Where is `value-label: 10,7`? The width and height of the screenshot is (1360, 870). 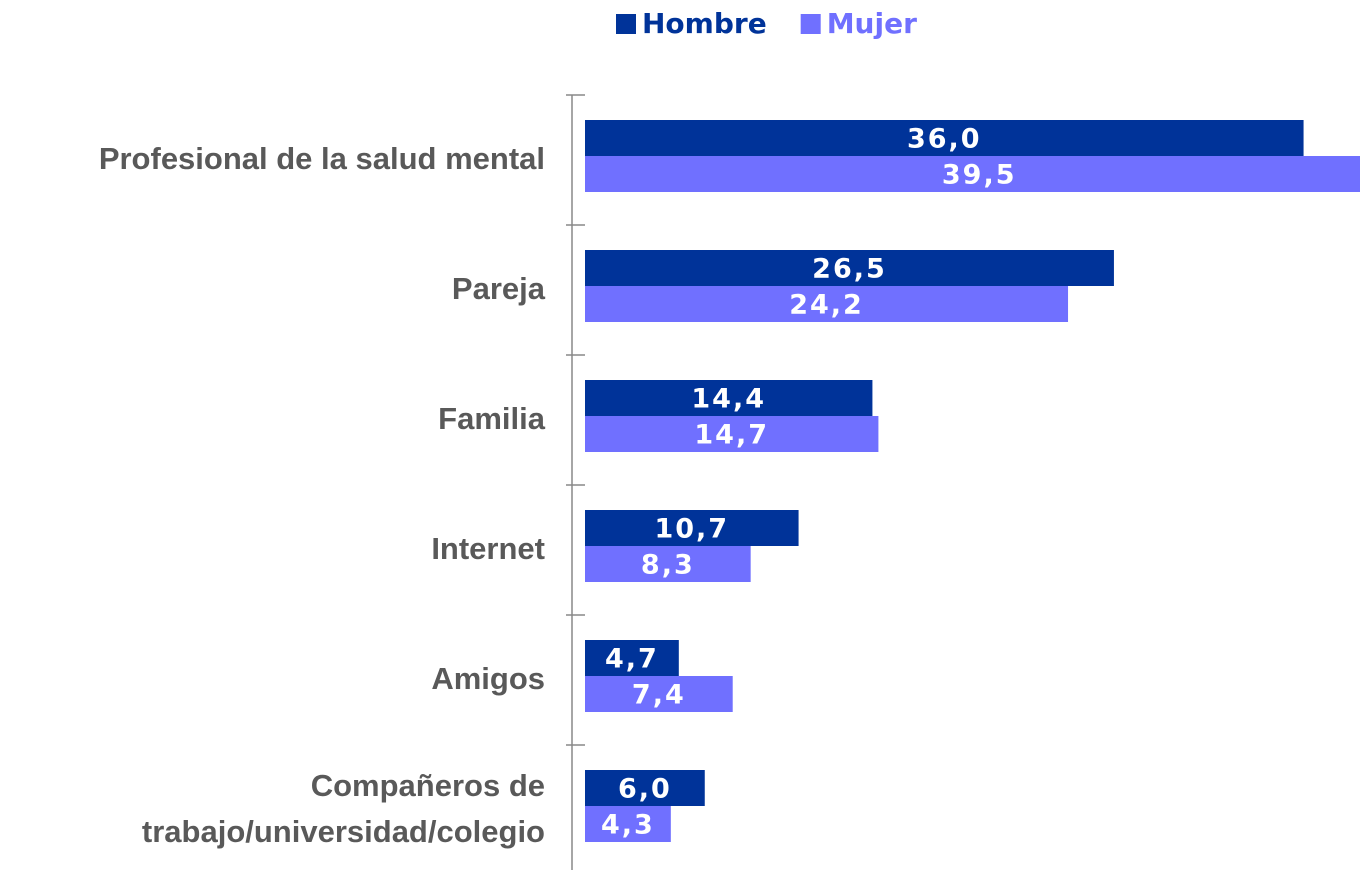
value-label: 10,7 is located at coordinates (691, 529).